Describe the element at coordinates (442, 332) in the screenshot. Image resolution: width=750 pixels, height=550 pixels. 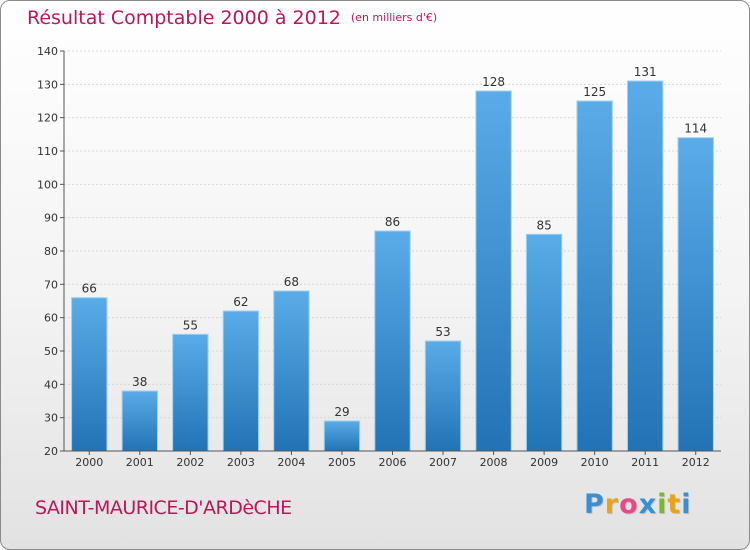
I see `data-label: 53` at that location.